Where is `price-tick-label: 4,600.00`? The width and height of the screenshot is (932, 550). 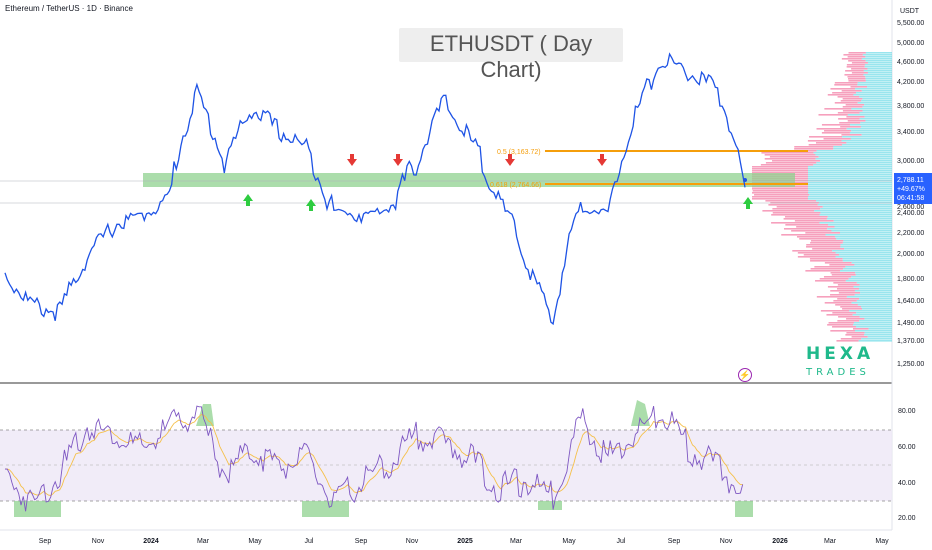 price-tick-label: 4,600.00 is located at coordinates (910, 62).